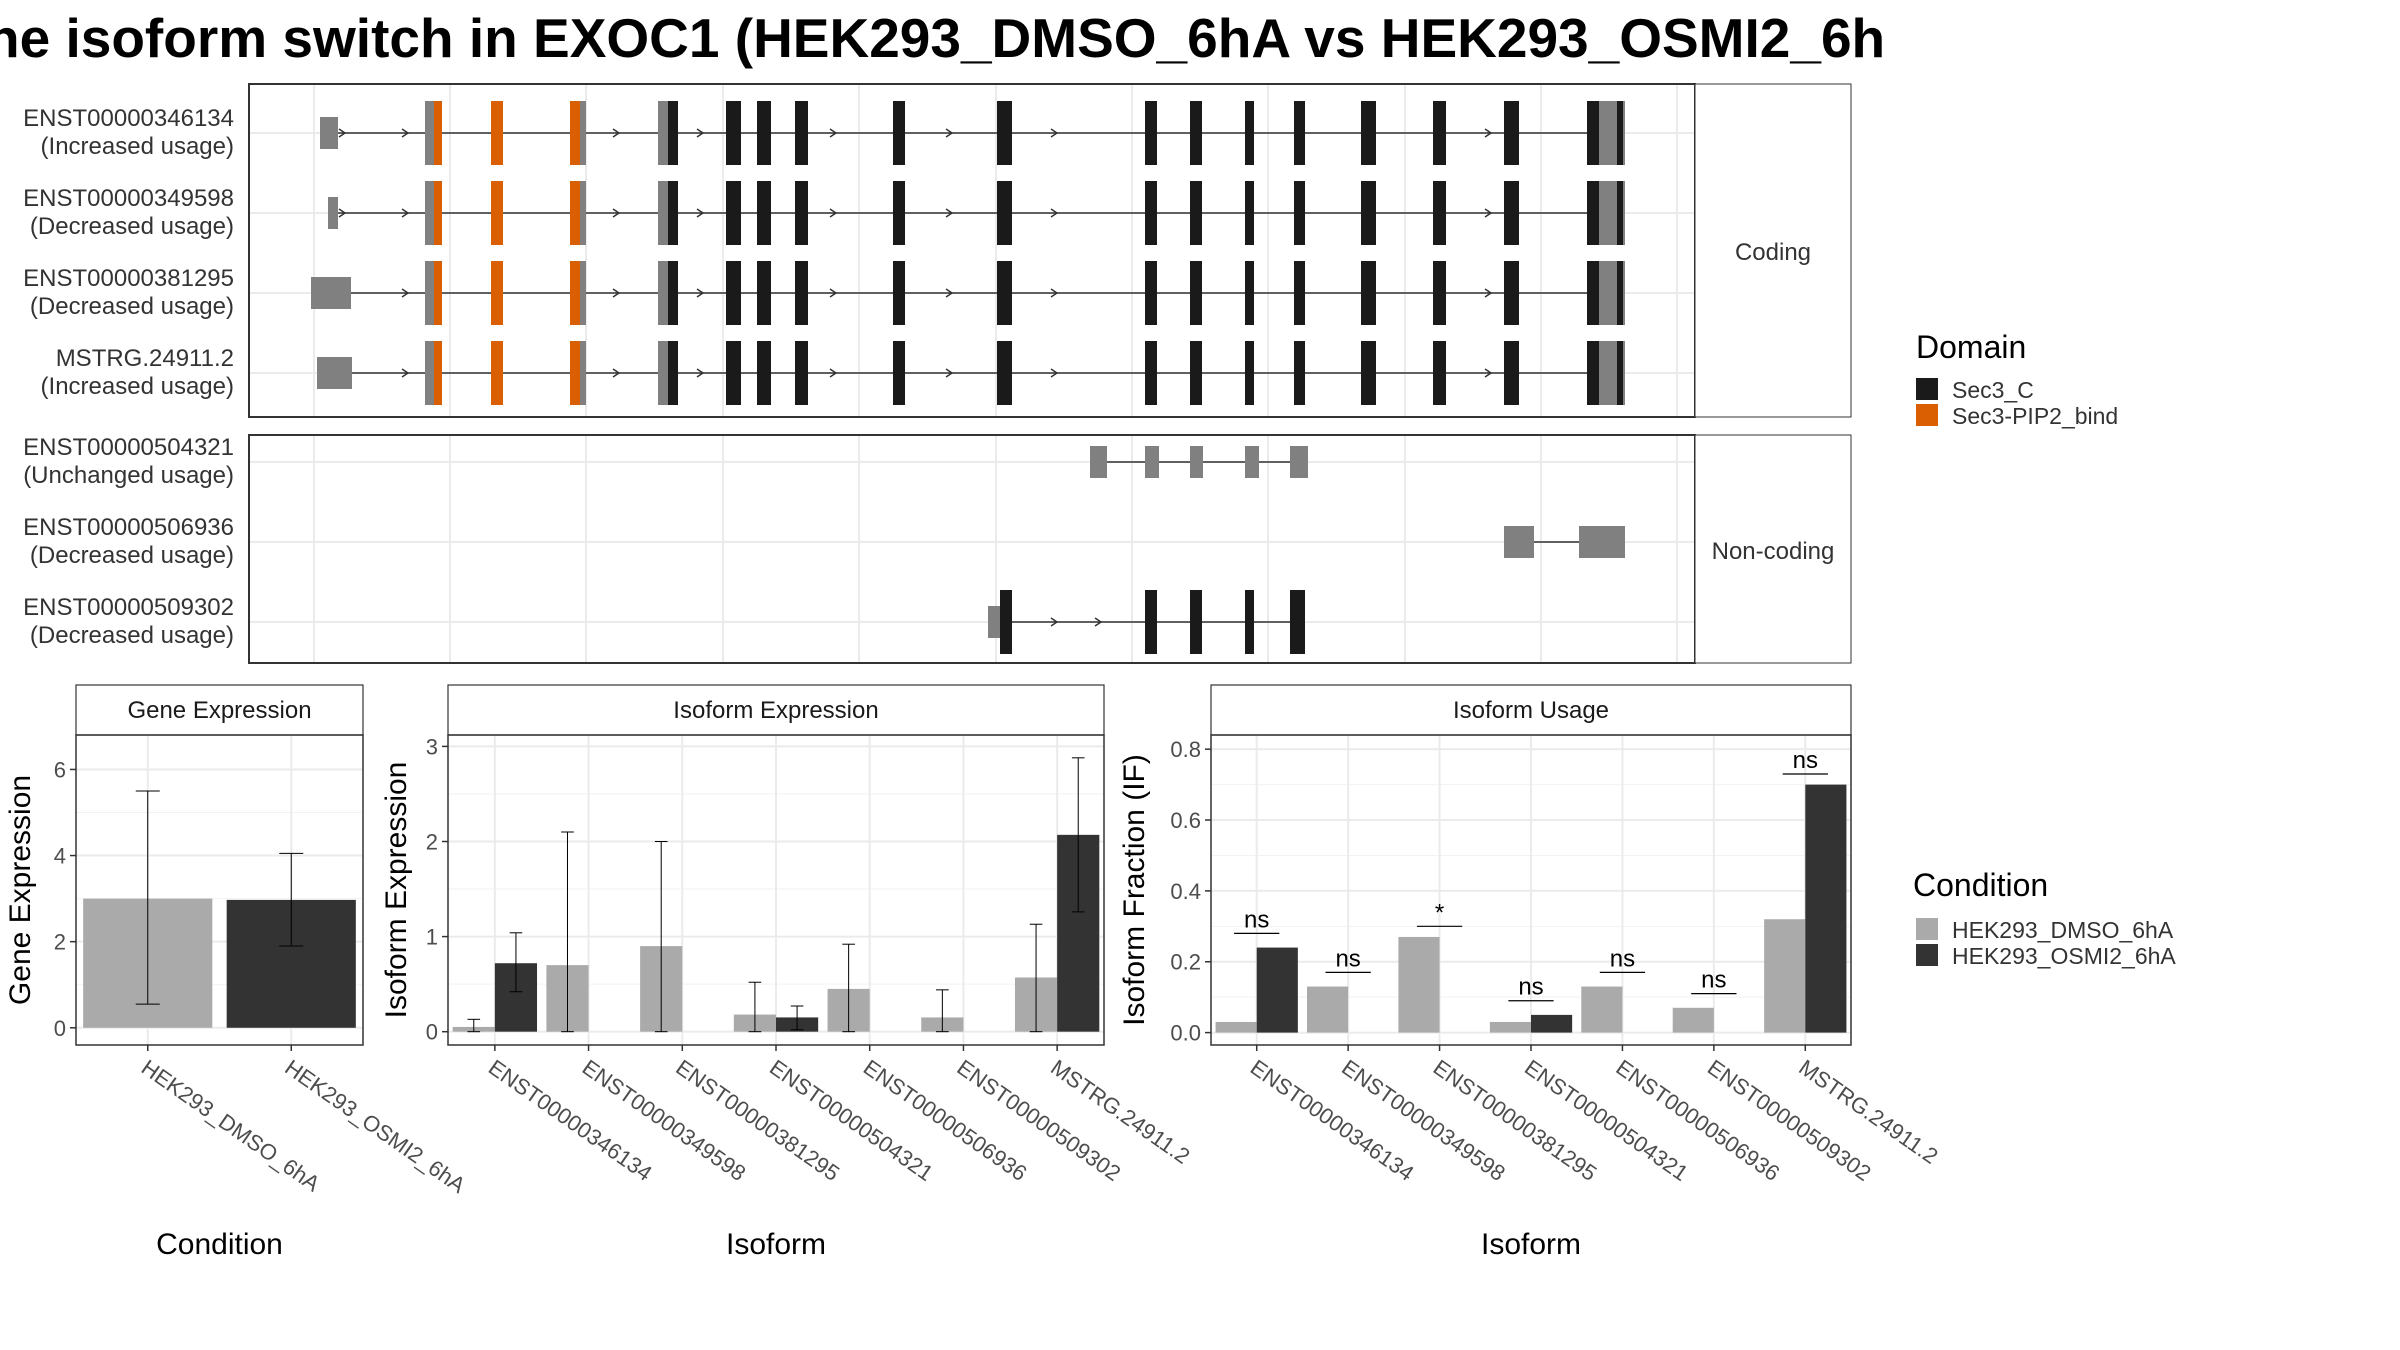  I want to click on x-tick-label: ENST00000349598, so click(1423, 1120).